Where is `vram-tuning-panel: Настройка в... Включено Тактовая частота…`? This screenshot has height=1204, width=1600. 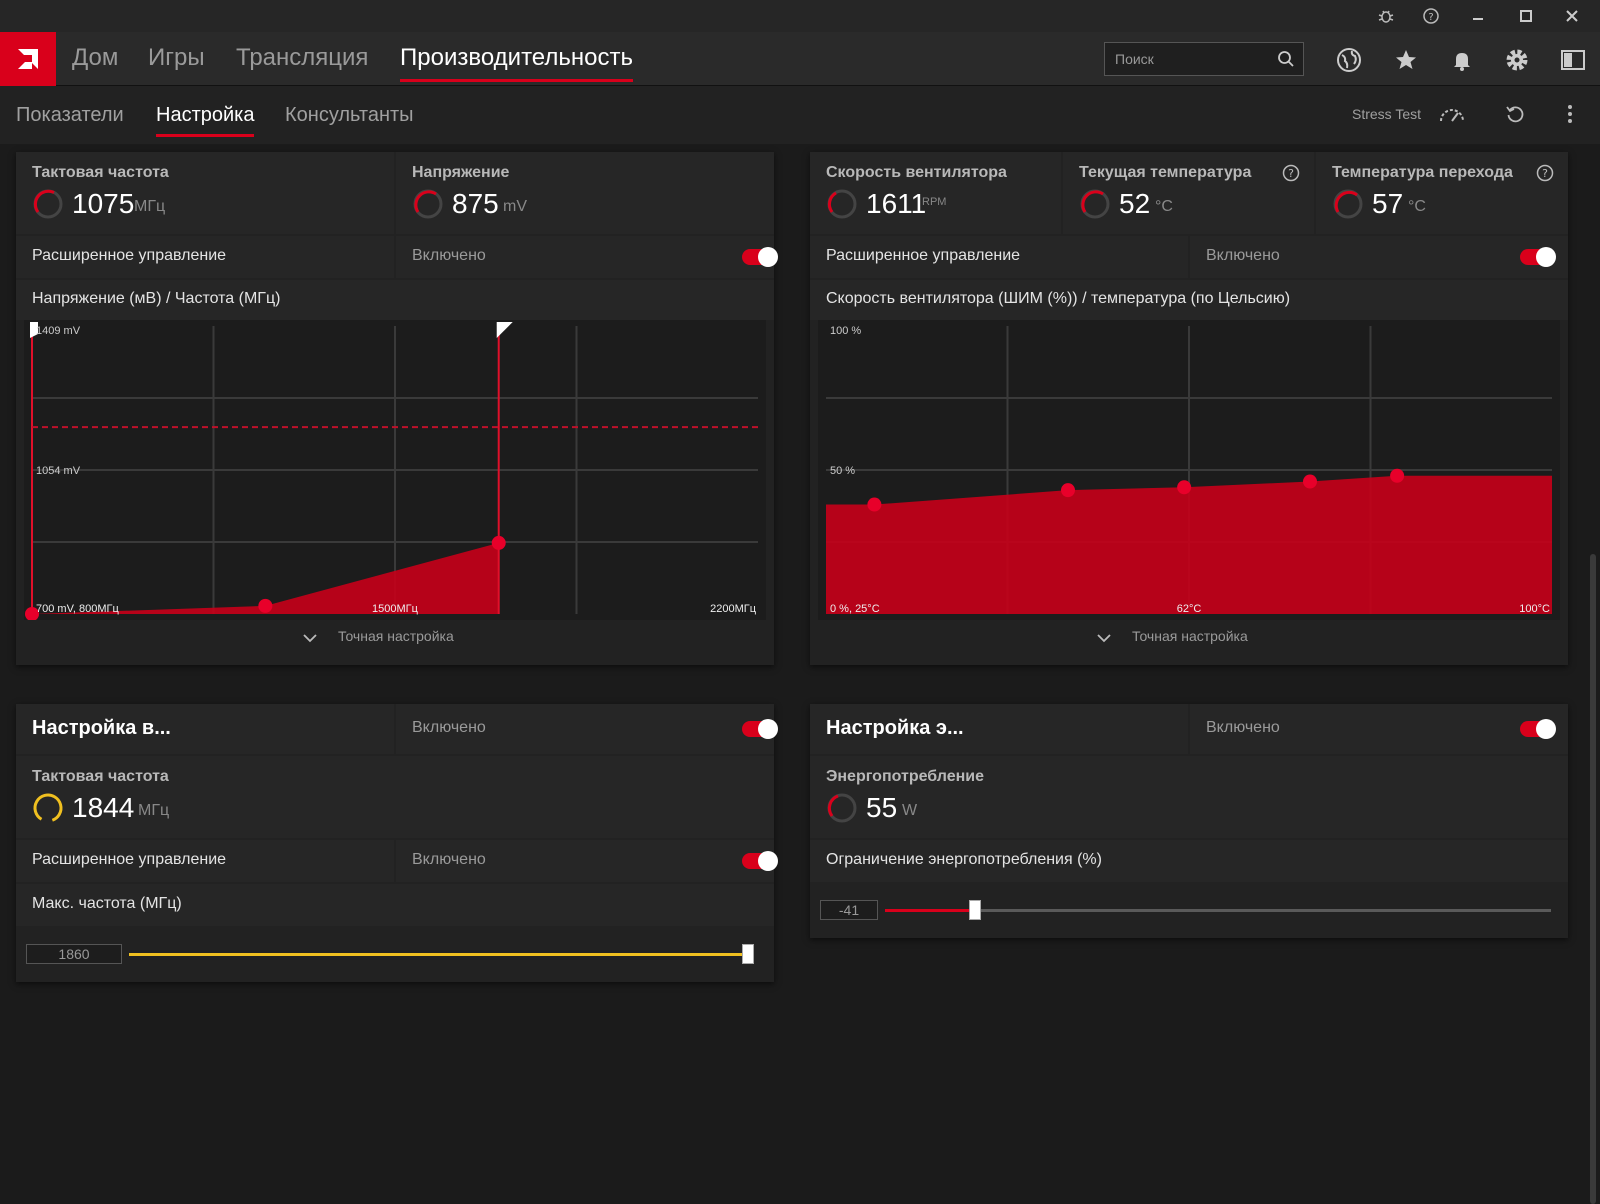 vram-tuning-panel: Настройка в... Включено Тактовая частота… is located at coordinates (397, 843).